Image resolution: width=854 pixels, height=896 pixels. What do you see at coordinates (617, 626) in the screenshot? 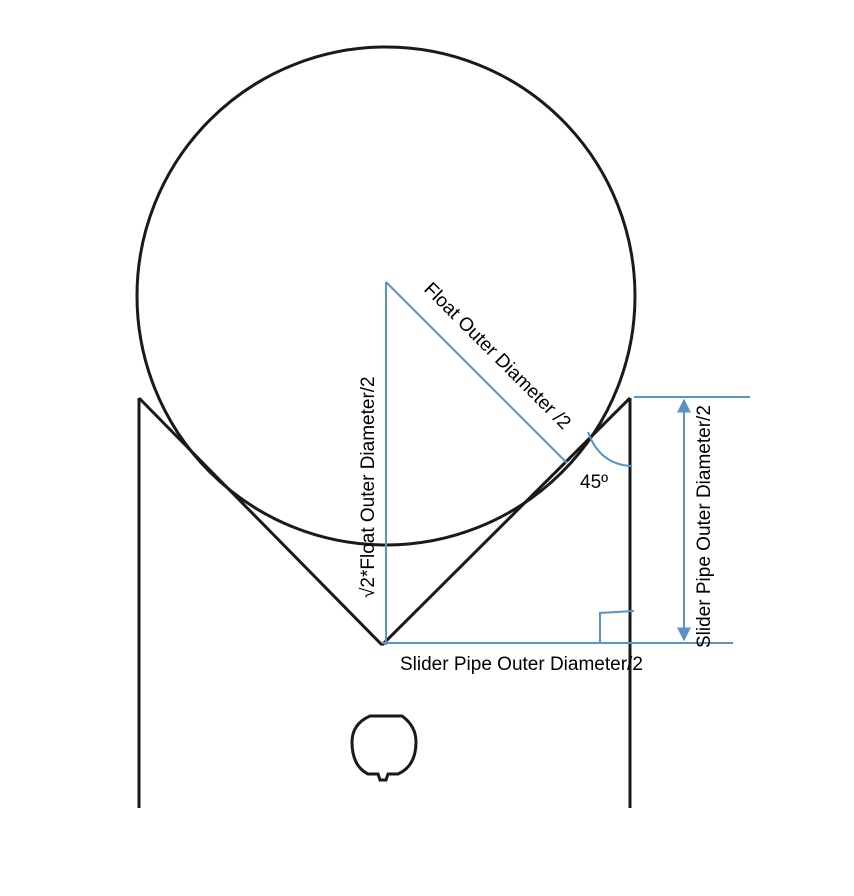
I see `right-angle-marker` at bounding box center [617, 626].